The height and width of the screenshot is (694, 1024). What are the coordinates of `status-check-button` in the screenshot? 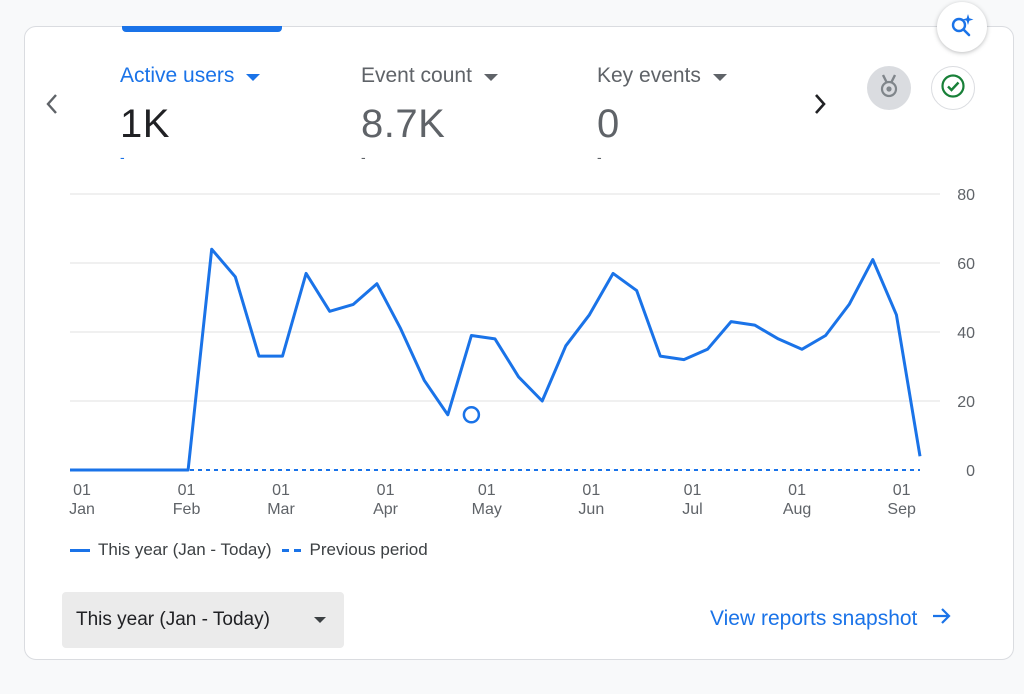 It's located at (953, 88).